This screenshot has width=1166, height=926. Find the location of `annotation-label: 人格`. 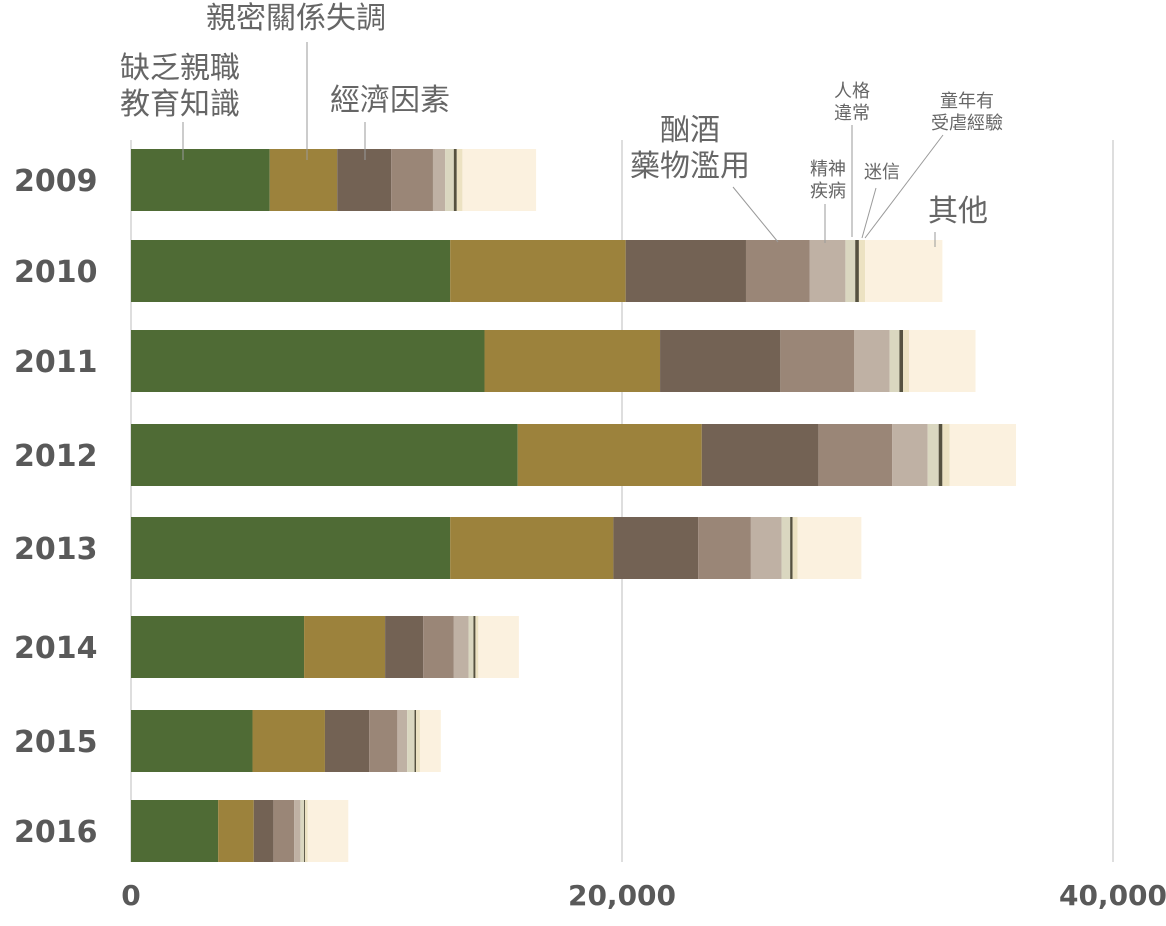

annotation-label: 人格 is located at coordinates (852, 91).